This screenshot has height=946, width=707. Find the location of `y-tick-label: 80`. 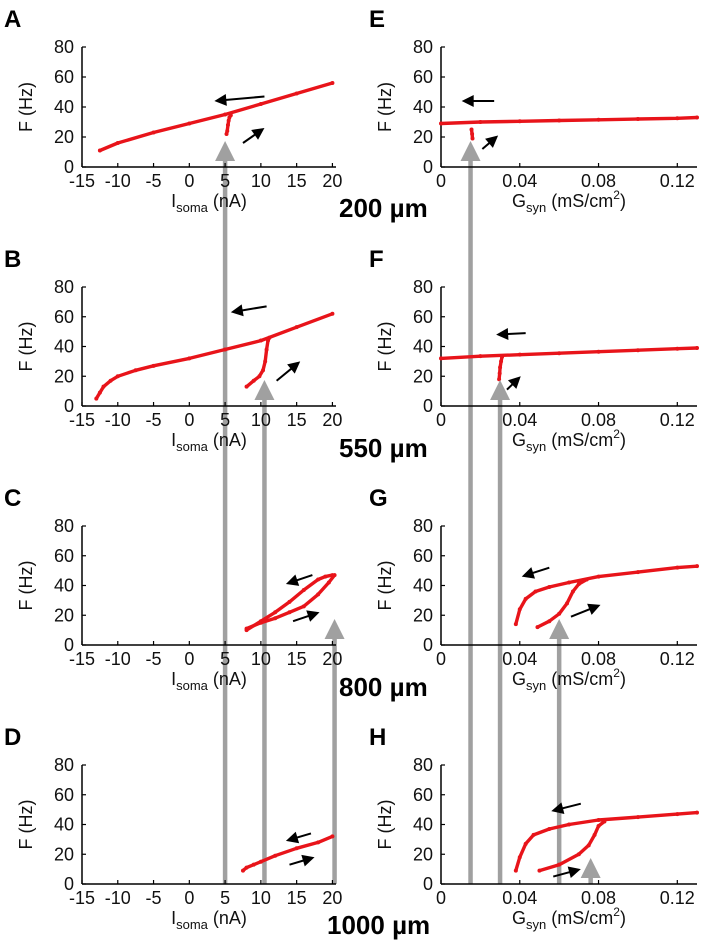

y-tick-label: 80 is located at coordinates (423, 47).